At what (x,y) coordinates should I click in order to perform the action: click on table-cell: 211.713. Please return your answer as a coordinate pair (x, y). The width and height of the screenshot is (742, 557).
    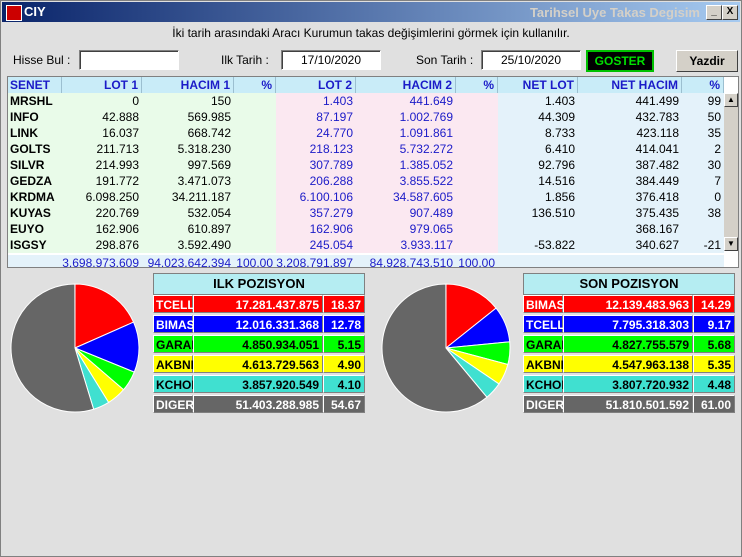
    Looking at the image, I should click on (102, 149).